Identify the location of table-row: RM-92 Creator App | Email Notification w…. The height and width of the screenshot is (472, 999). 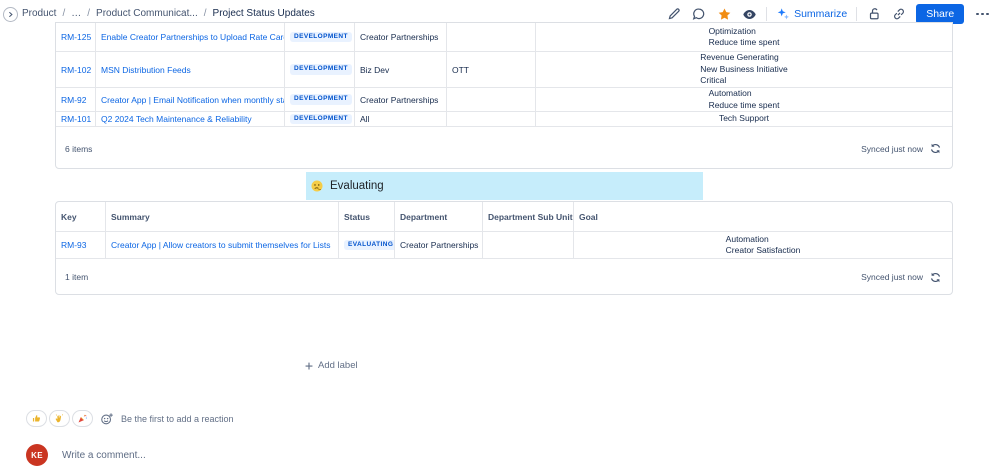
(504, 100).